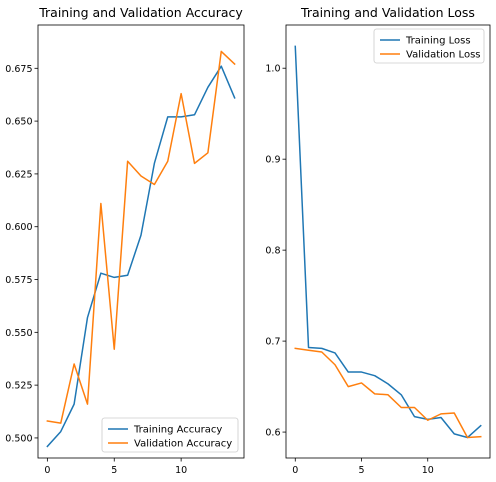 The width and height of the screenshot is (496, 482). What do you see at coordinates (18, 386) in the screenshot?
I see `accuracy-y-tick-label: 0.525` at bounding box center [18, 386].